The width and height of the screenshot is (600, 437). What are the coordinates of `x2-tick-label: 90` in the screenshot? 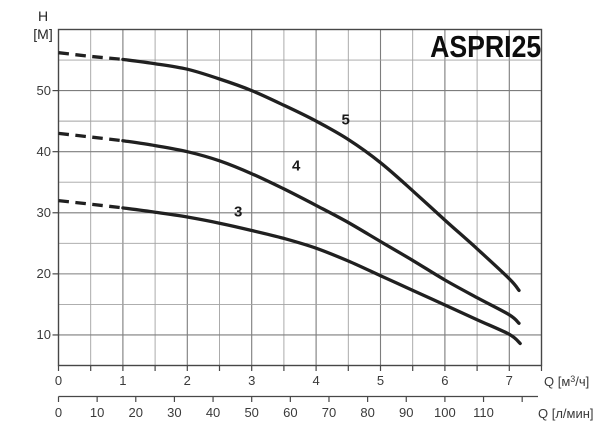 It's located at (406, 412).